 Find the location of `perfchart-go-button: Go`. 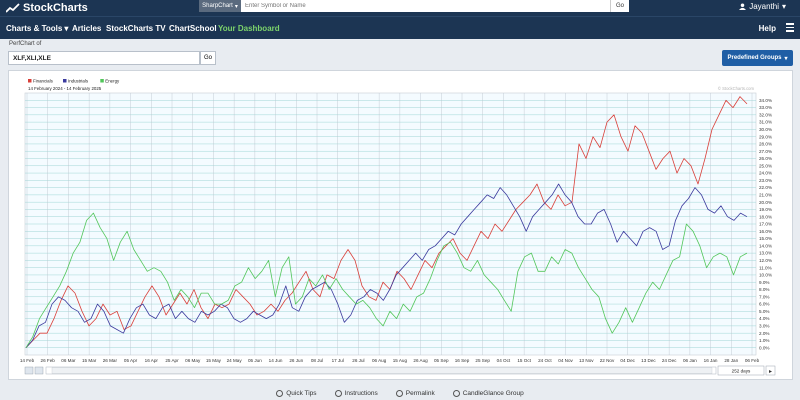

perfchart-go-button: Go is located at coordinates (208, 58).